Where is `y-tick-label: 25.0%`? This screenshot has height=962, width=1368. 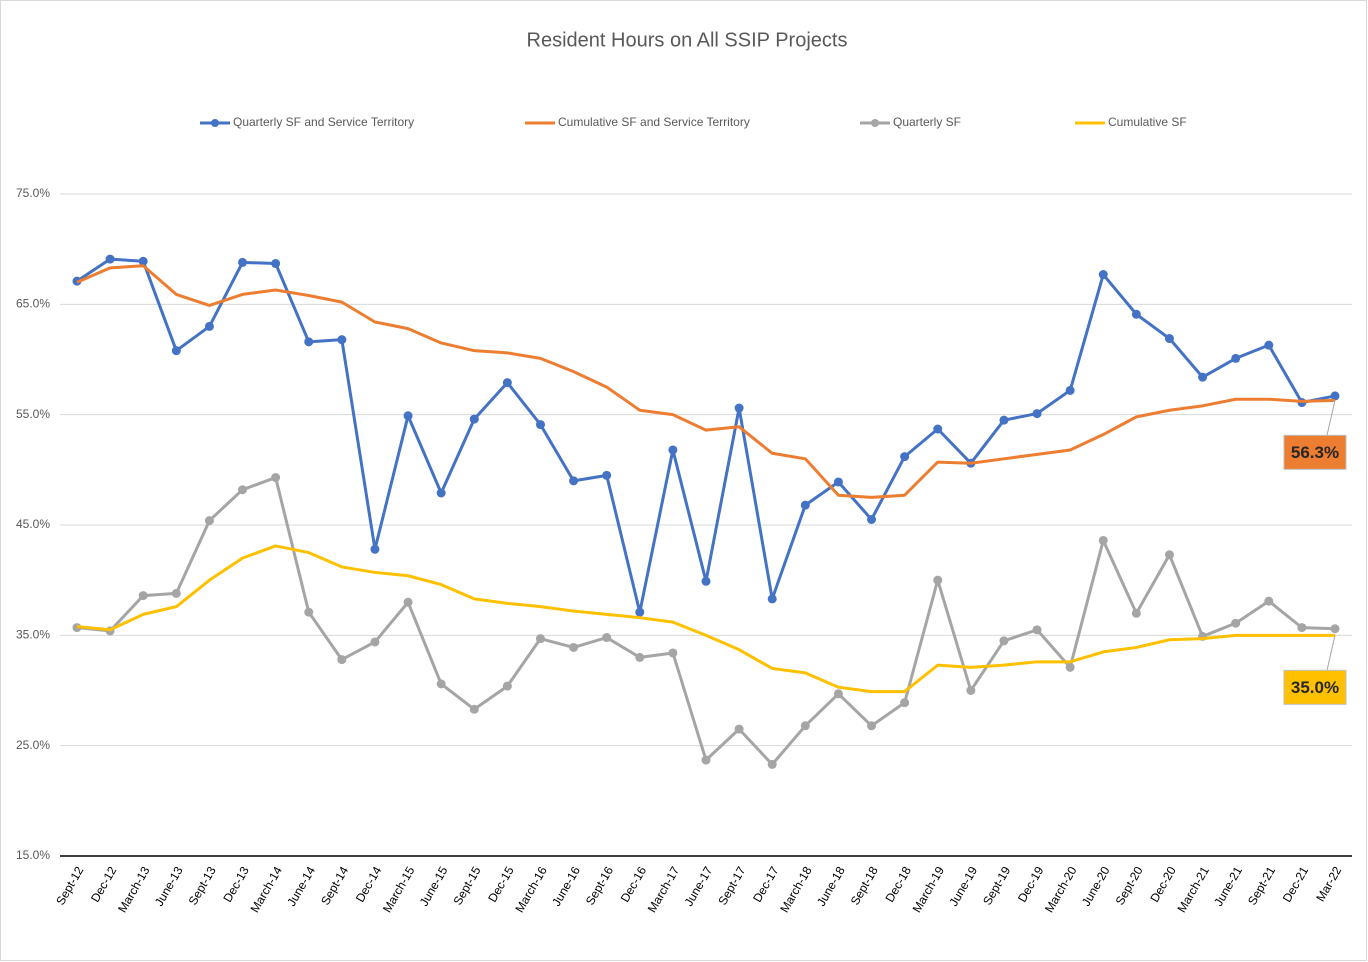
y-tick-label: 25.0% is located at coordinates (33, 745).